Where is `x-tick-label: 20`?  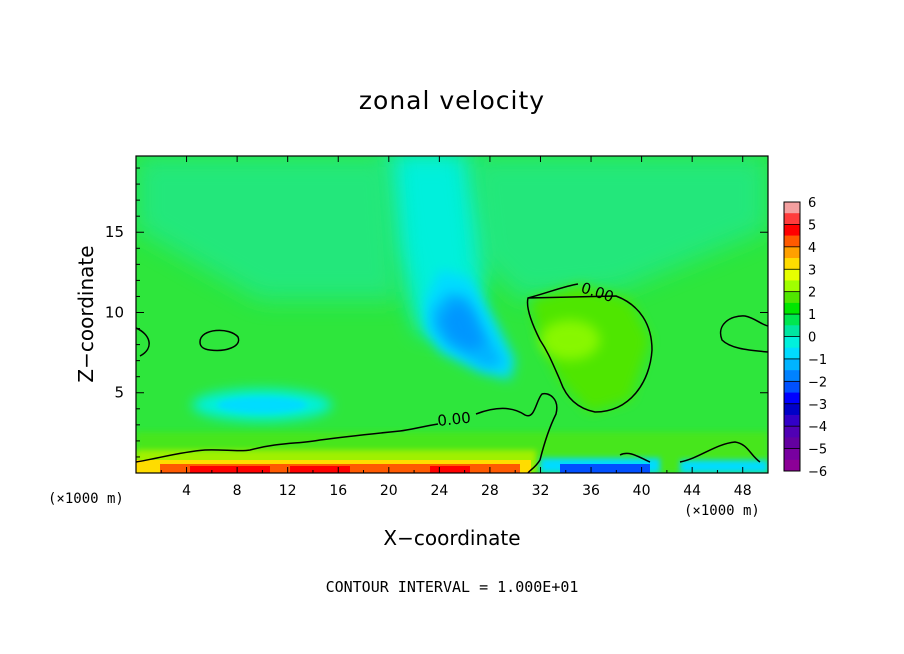
x-tick-label: 20 is located at coordinates (389, 491).